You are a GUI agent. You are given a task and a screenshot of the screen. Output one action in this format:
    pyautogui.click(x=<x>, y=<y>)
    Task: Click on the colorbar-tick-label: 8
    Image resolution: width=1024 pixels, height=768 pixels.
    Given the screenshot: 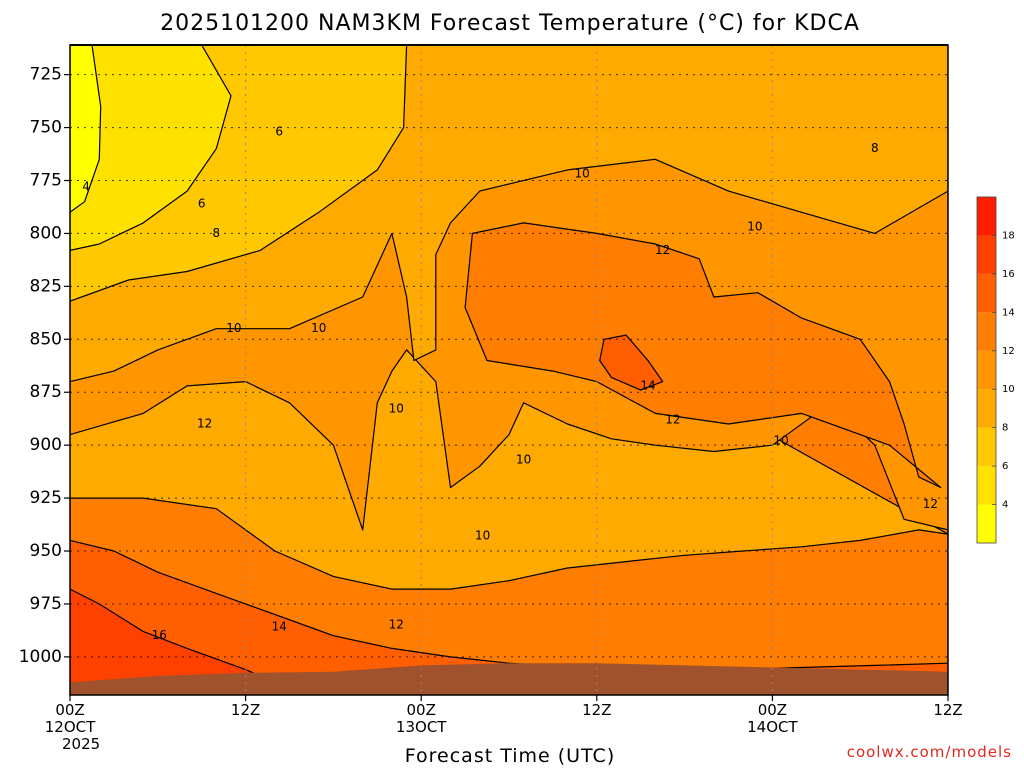 What is the action you would take?
    pyautogui.click(x=1005, y=428)
    